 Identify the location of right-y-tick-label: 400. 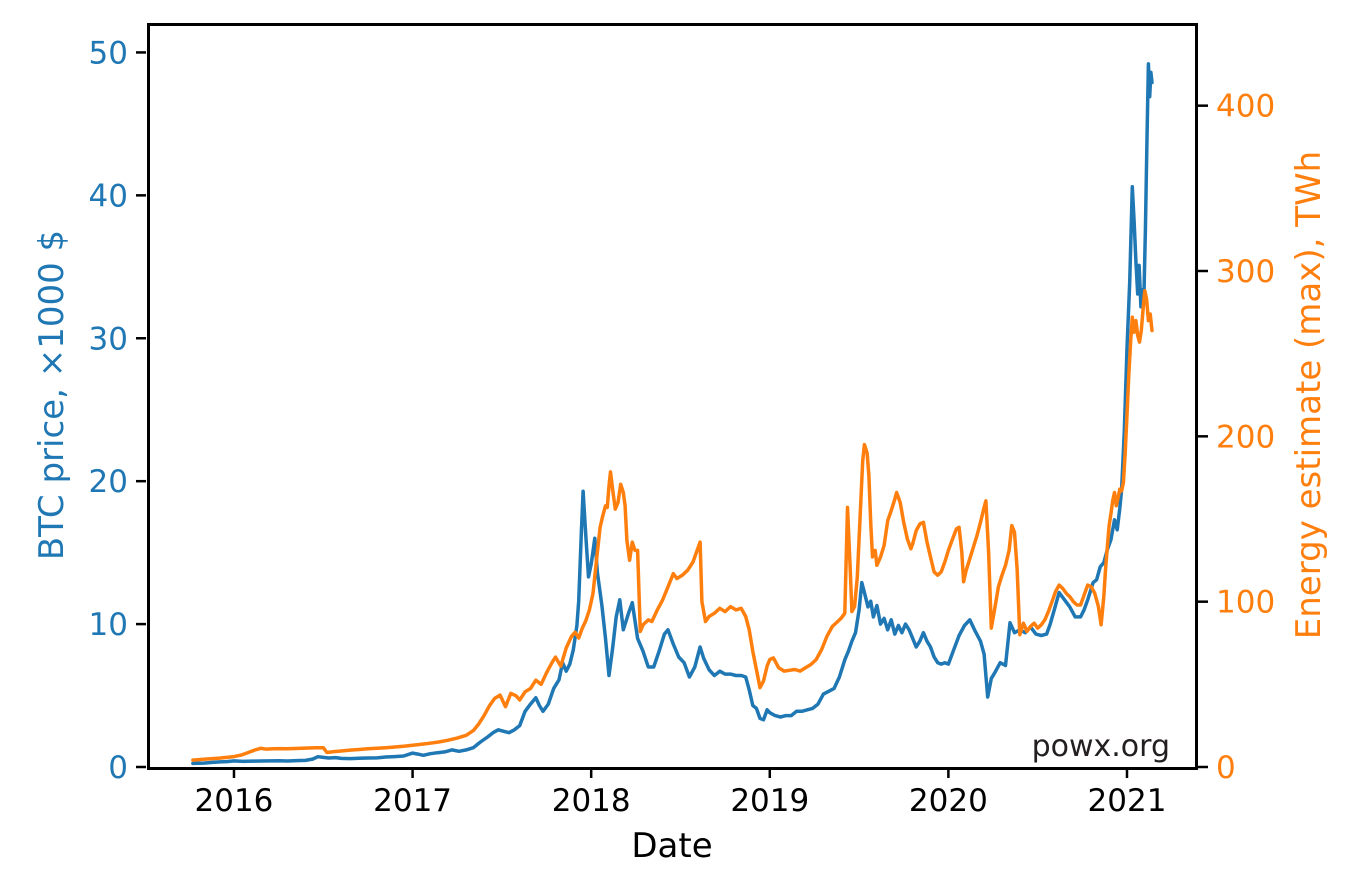
(1245, 107).